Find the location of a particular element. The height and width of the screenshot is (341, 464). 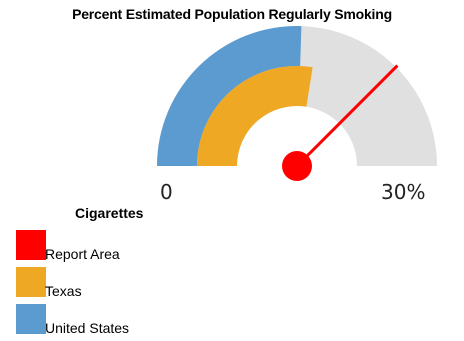

gauge-needle-report-area is located at coordinates (347, 116).